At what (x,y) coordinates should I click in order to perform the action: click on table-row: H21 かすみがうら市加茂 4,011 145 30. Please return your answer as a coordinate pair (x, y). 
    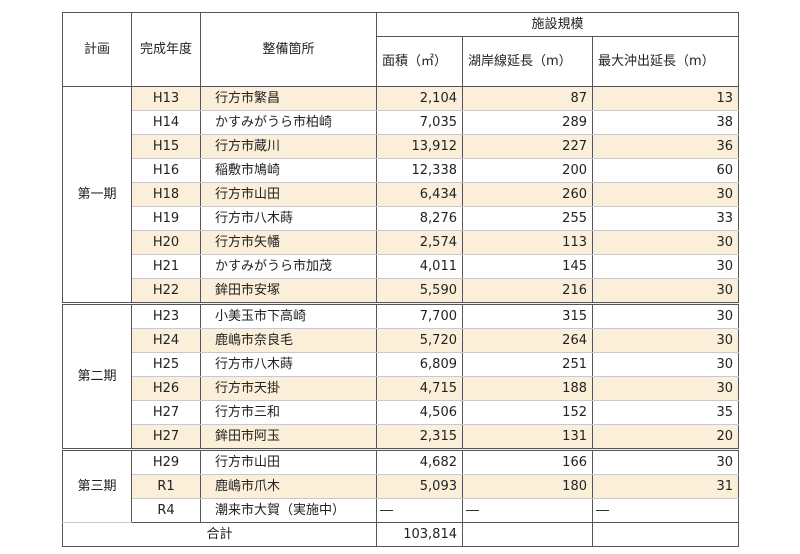
    Looking at the image, I should click on (401, 266).